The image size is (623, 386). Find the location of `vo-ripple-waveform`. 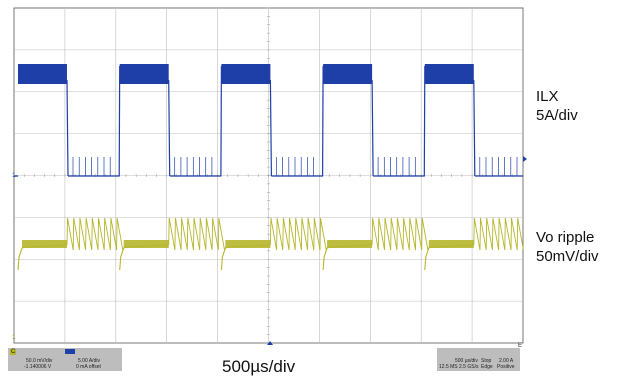

vo-ripple-waveform is located at coordinates (270, 244).